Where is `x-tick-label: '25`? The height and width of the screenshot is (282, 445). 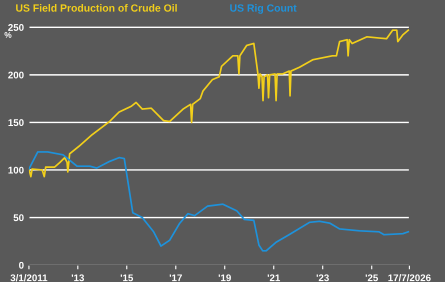
x-tick-label: '25 is located at coordinates (372, 278).